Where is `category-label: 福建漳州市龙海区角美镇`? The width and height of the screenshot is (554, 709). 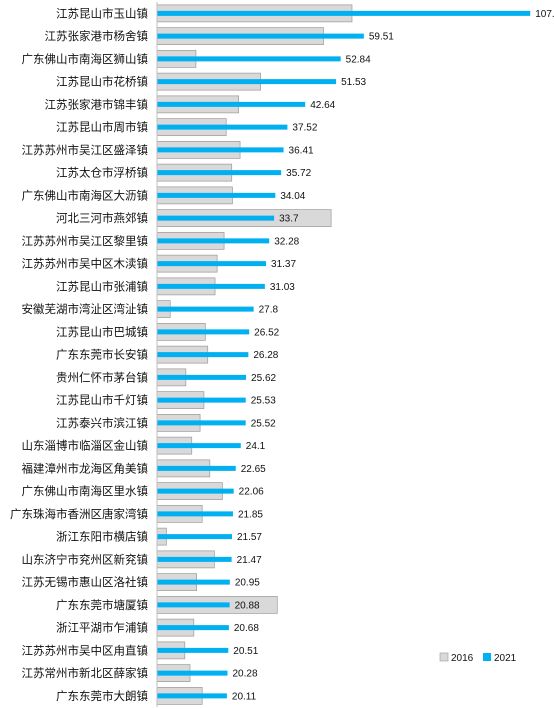
category-label: 福建漳州市龙海区角美镇 is located at coordinates (85, 468).